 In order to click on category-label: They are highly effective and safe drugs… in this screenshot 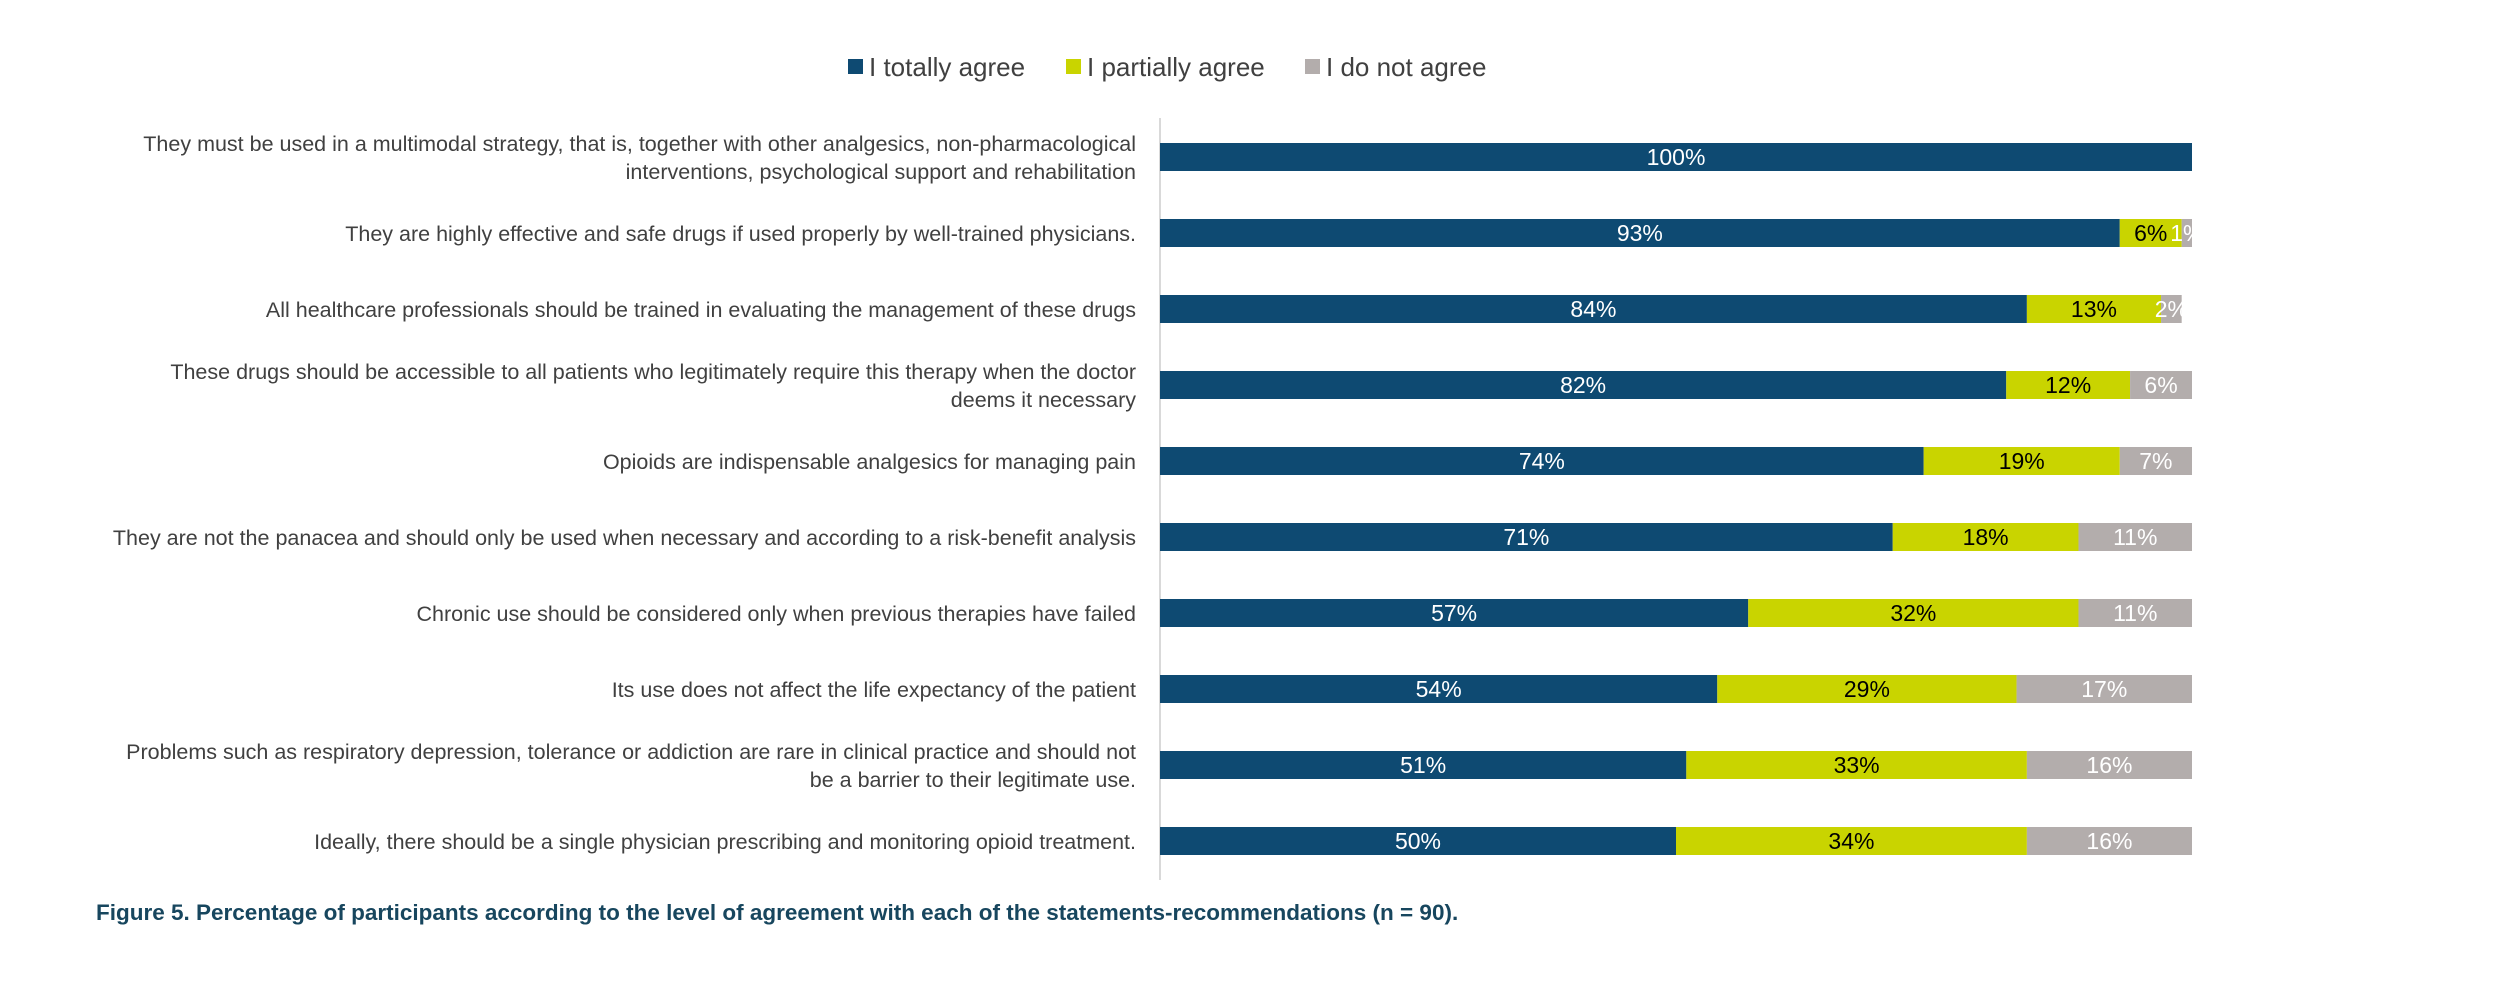, I will do `click(740, 234)`.